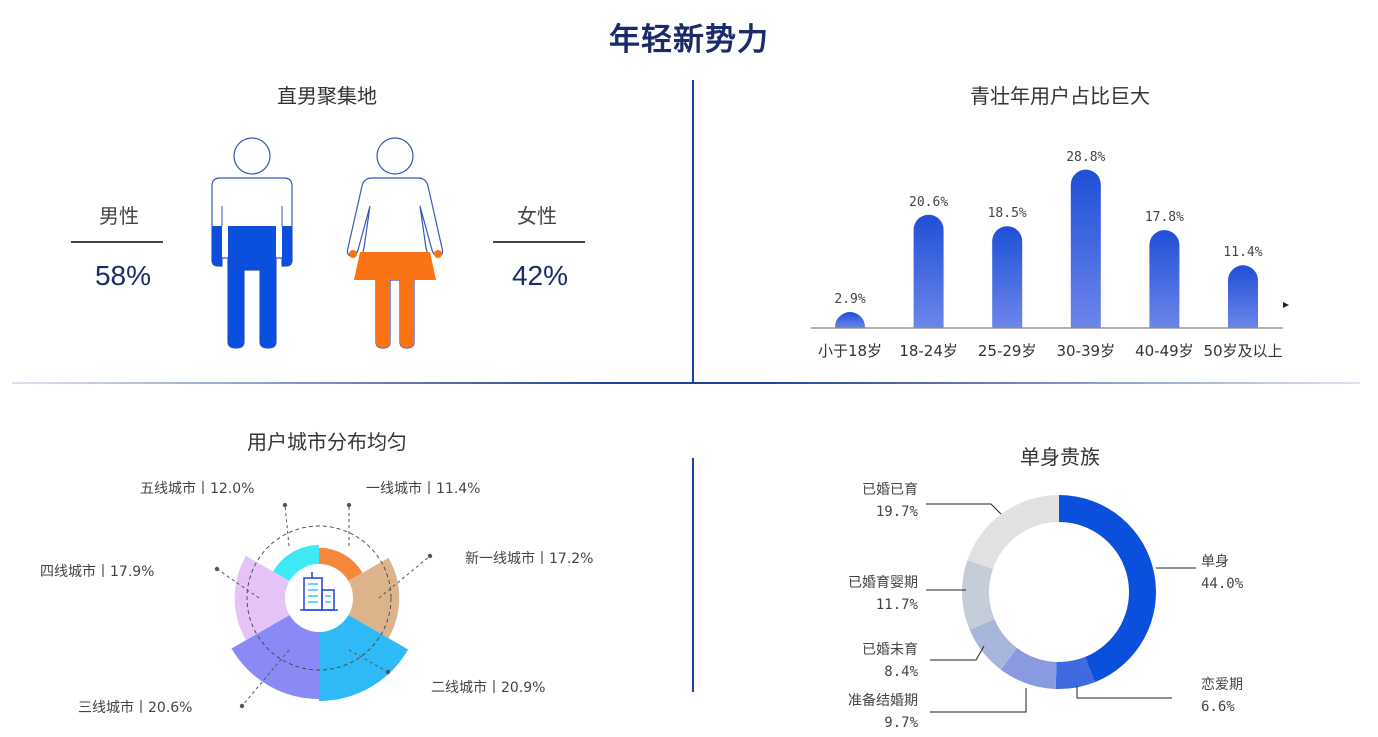  I want to click on single-segment-name: 恋爱期, so click(1222, 685).